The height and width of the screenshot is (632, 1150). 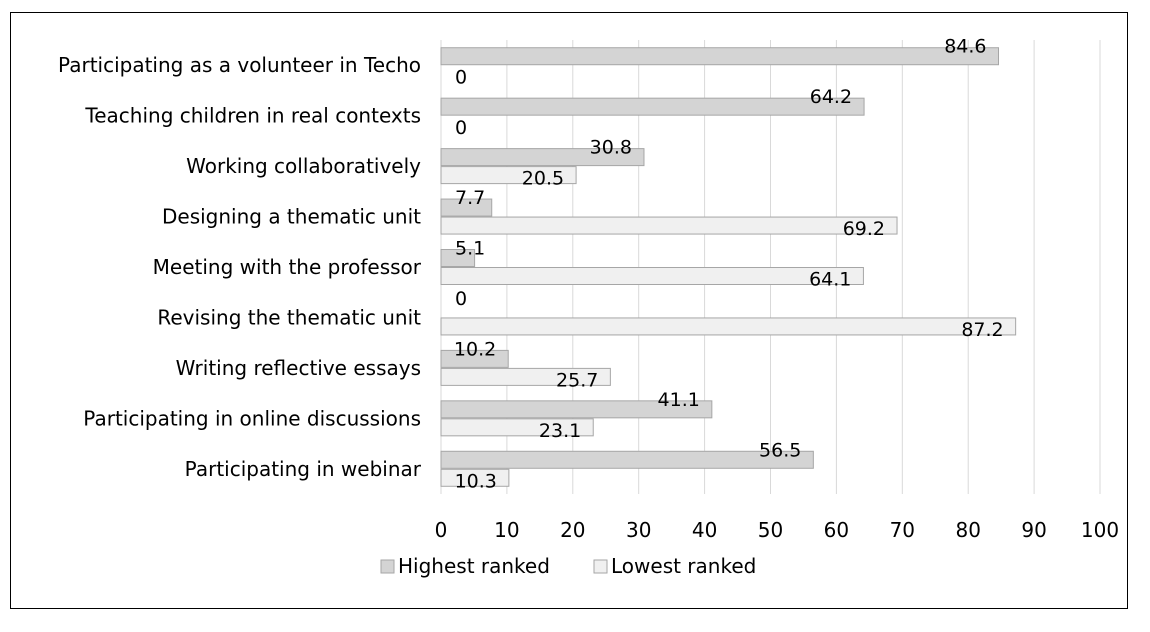 What do you see at coordinates (902, 530) in the screenshot?
I see `x-tick-label: 70` at bounding box center [902, 530].